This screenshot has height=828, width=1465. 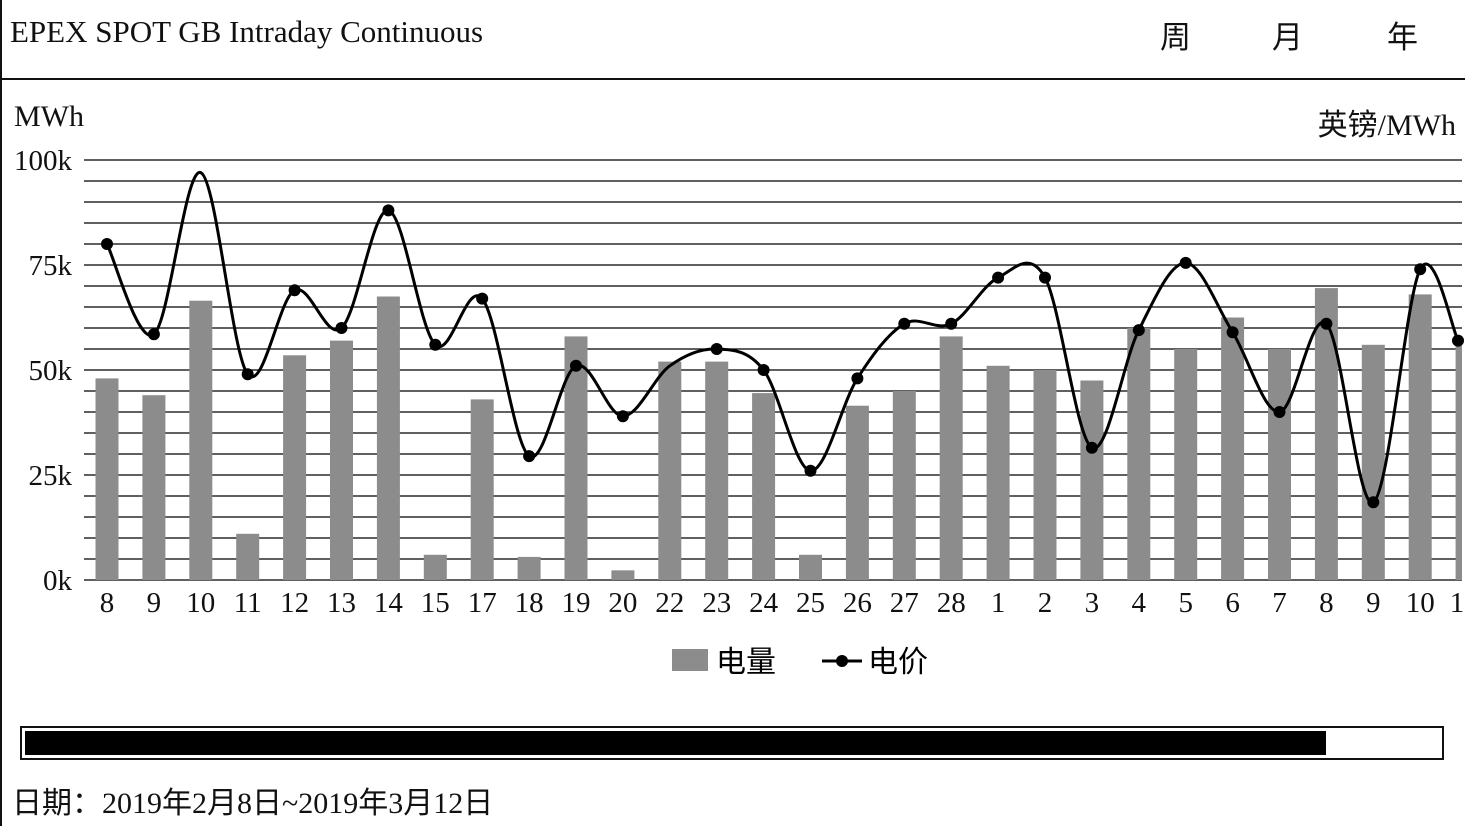 What do you see at coordinates (746, 662) in the screenshot?
I see `legend-bar-label: 电量` at bounding box center [746, 662].